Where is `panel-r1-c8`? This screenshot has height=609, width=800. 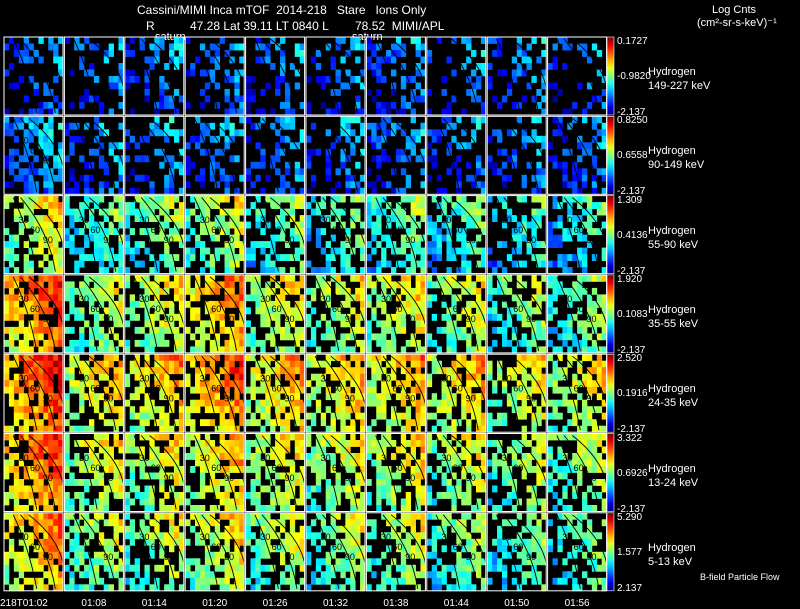 panel-r1-c8 is located at coordinates (517, 155).